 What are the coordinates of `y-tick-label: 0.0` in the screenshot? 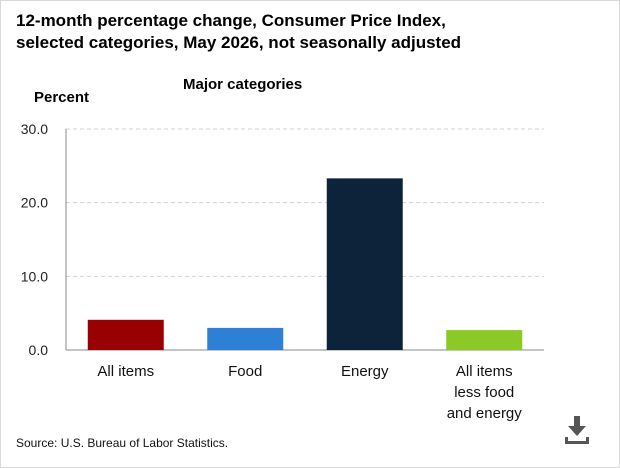 It's located at (39, 350).